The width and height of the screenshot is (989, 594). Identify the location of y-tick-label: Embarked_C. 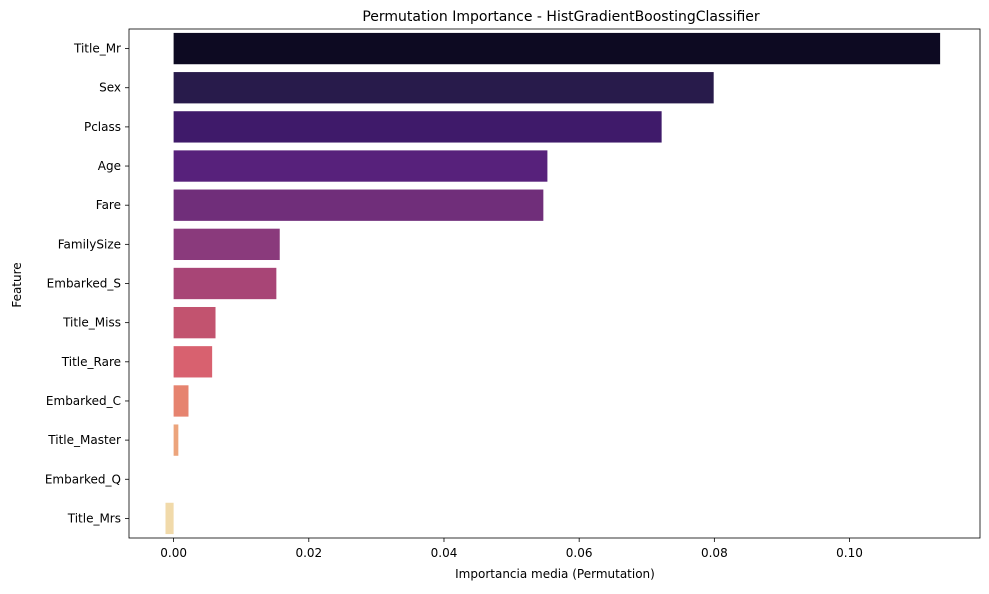
(83, 401).